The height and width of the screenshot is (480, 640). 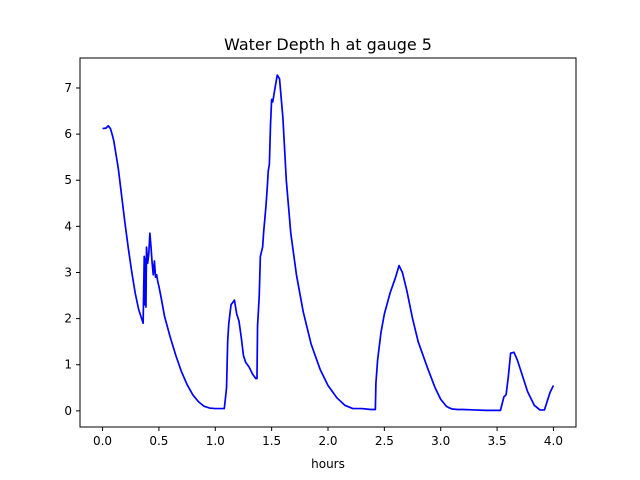 What do you see at coordinates (72, 249) in the screenshot?
I see `y-axis: 0 1 2 3 4 5 6 7` at bounding box center [72, 249].